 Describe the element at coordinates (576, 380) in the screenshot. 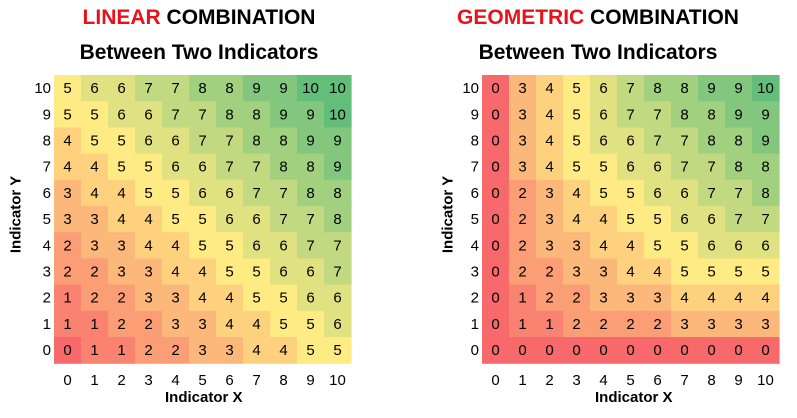

I see `x-tick-label: 3` at that location.